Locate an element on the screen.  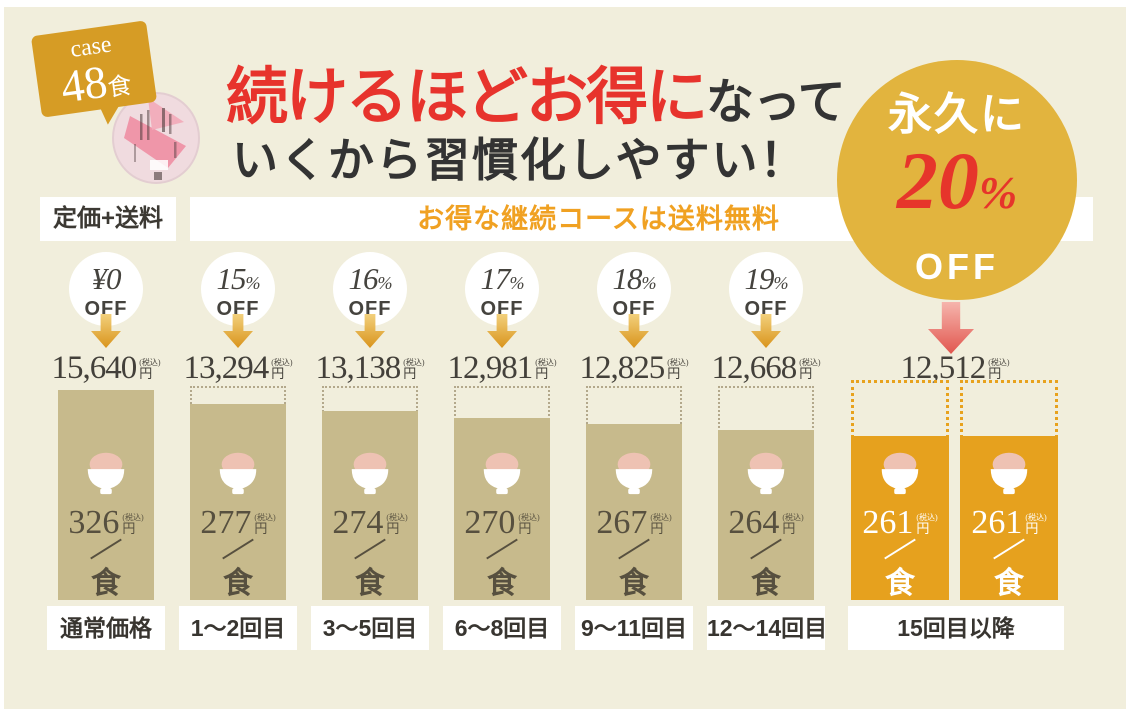
discount-circle: 18% OFF is located at coordinates (634, 289).